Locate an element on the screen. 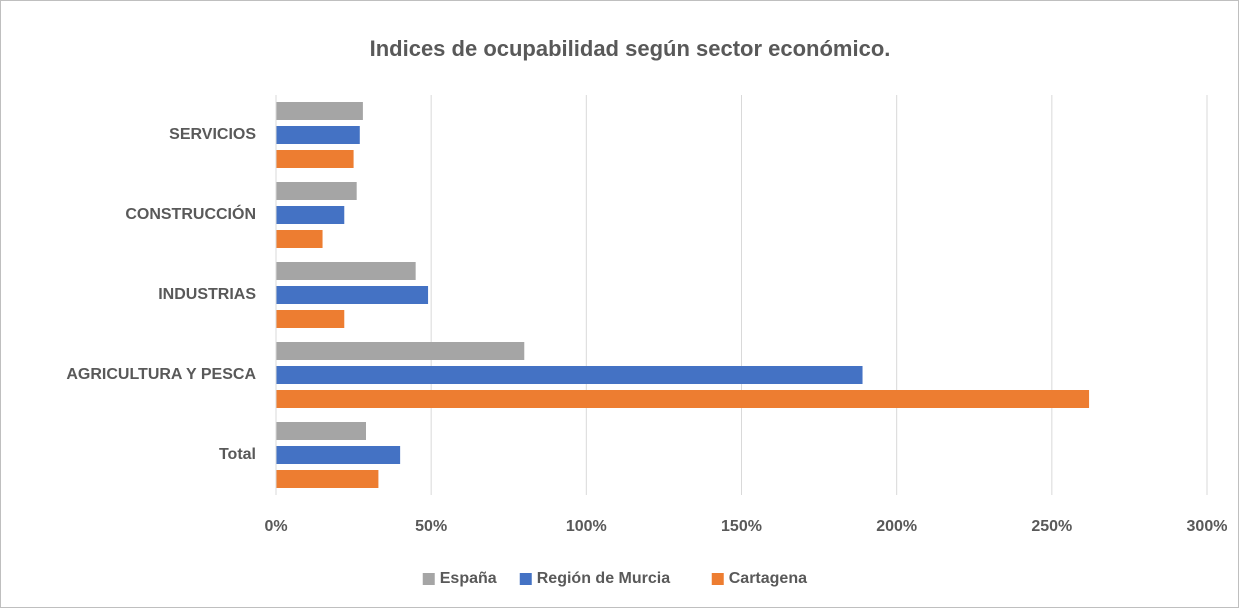 This screenshot has height=608, width=1239. x-tick-label: 50% is located at coordinates (431, 526).